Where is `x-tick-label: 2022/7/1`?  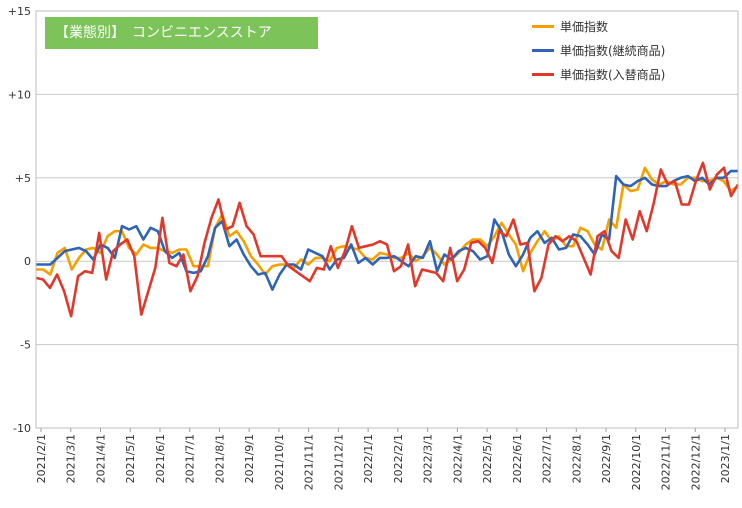 x-tick-label: 2022/7/1 is located at coordinates (547, 458).